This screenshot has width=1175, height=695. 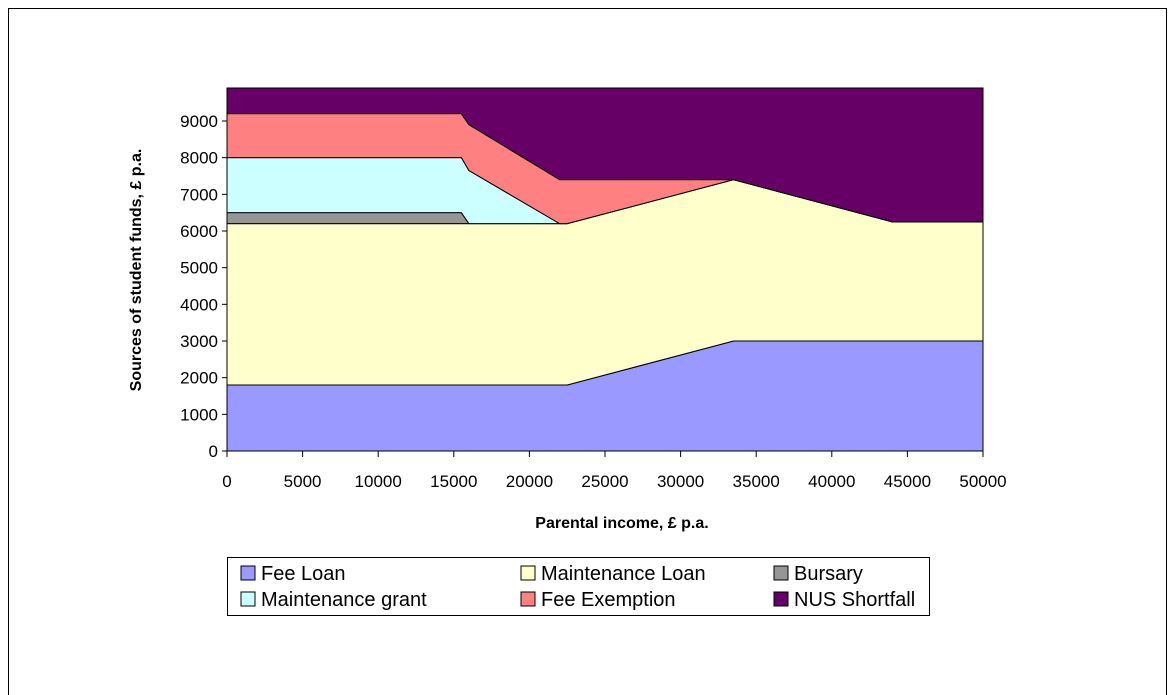 What do you see at coordinates (680, 481) in the screenshot?
I see `x-tick-label: 30000` at bounding box center [680, 481].